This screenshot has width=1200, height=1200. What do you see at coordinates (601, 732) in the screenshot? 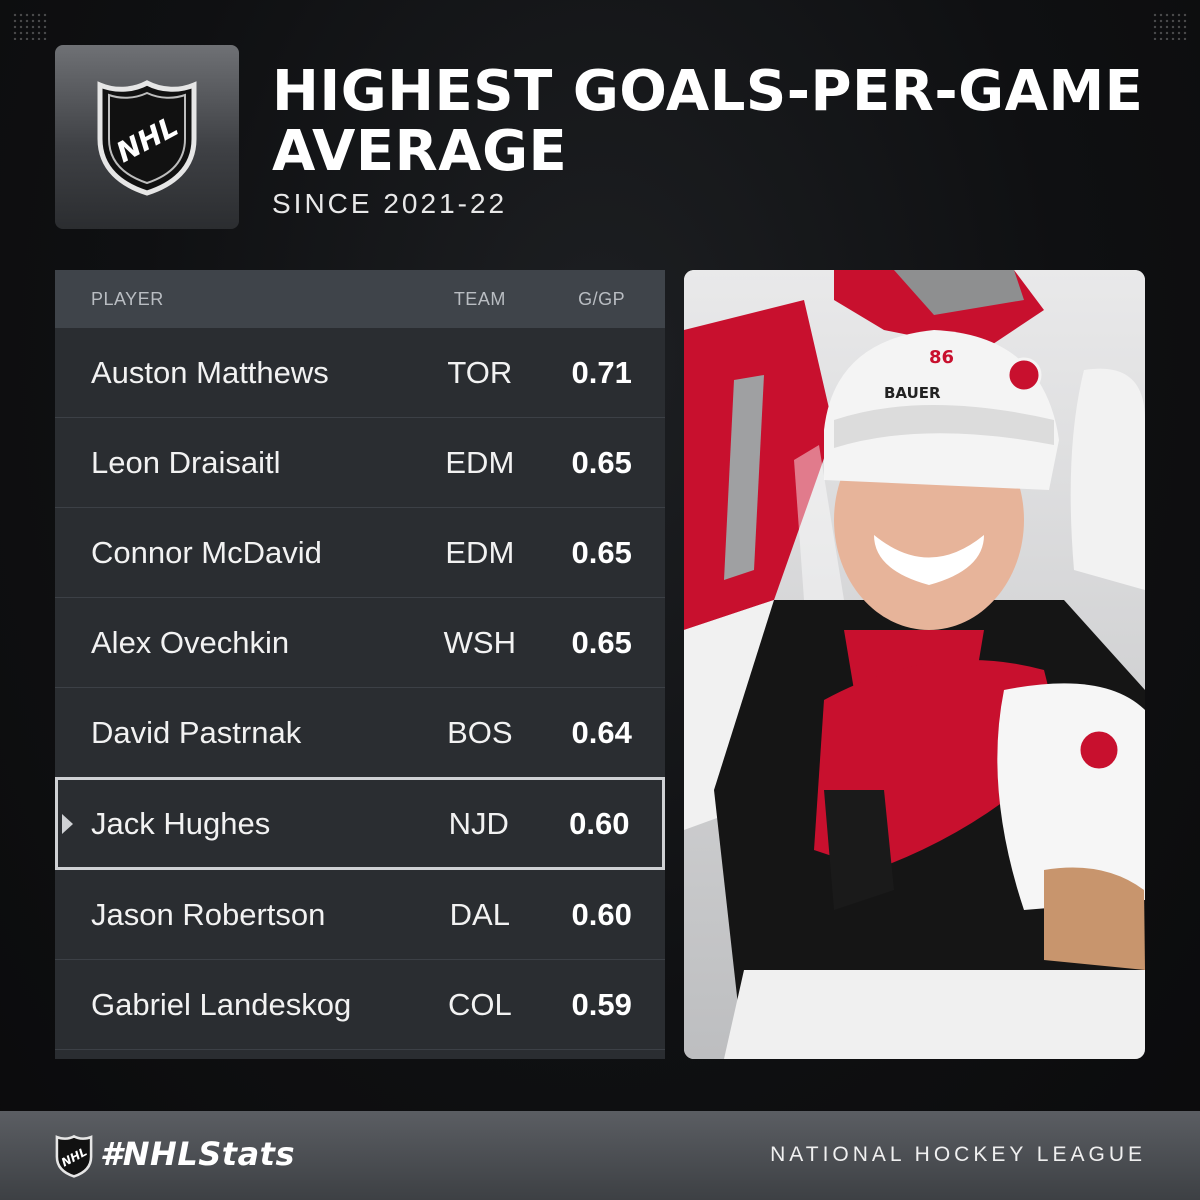
I see `goals-per-game: 0.64` at bounding box center [601, 732].